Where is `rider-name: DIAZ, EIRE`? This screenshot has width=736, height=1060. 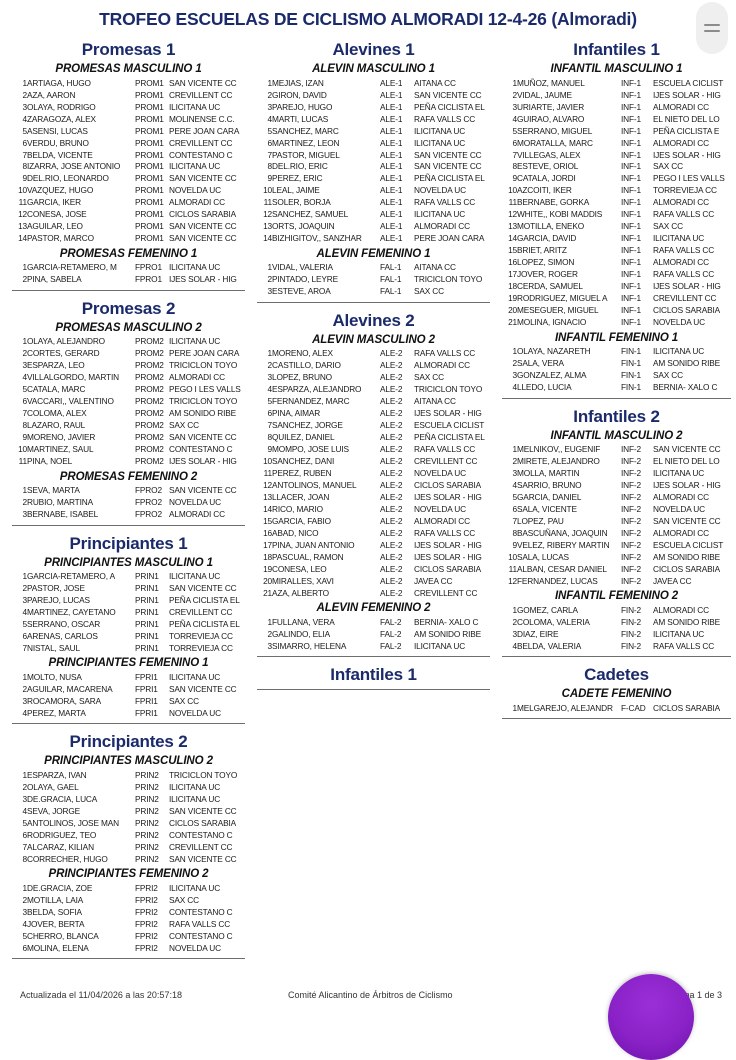
rider-name: DIAZ, EIRE is located at coordinates (538, 633).